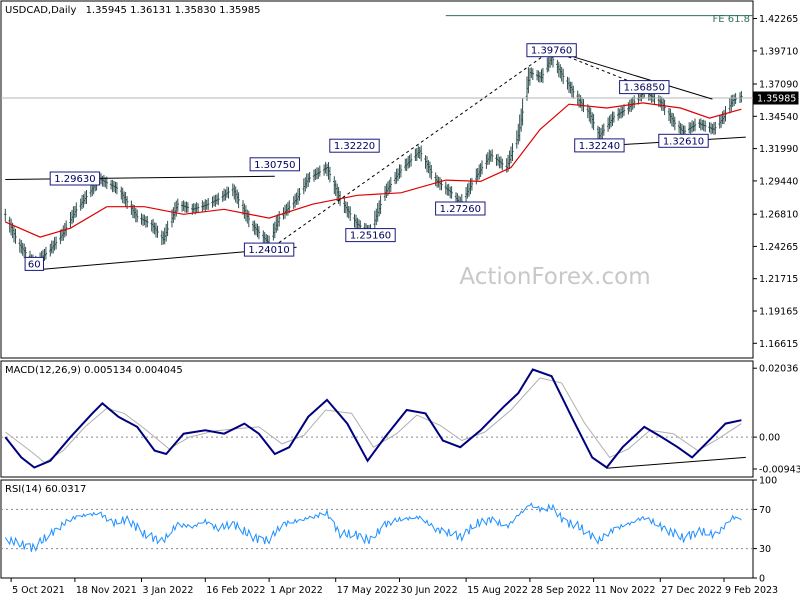 The image size is (800, 600). What do you see at coordinates (554, 277) in the screenshot?
I see `watermark: ActionForex.com` at bounding box center [554, 277].